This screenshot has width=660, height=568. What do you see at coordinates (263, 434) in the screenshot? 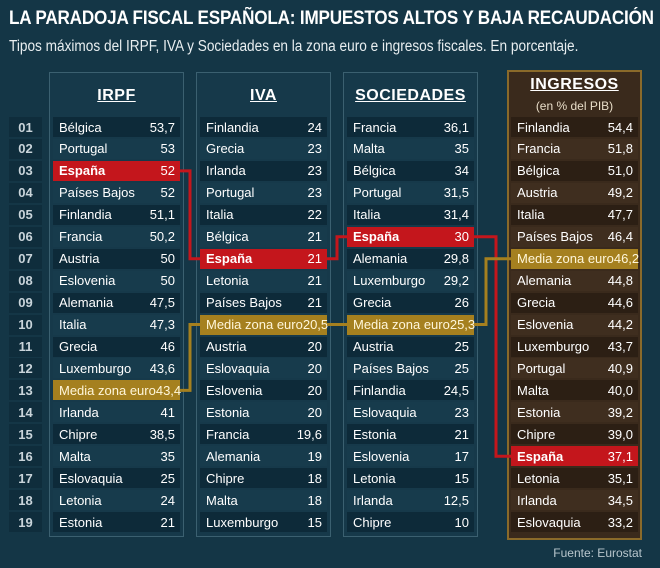
I see `table-row: Francia 19,6` at bounding box center [263, 434].